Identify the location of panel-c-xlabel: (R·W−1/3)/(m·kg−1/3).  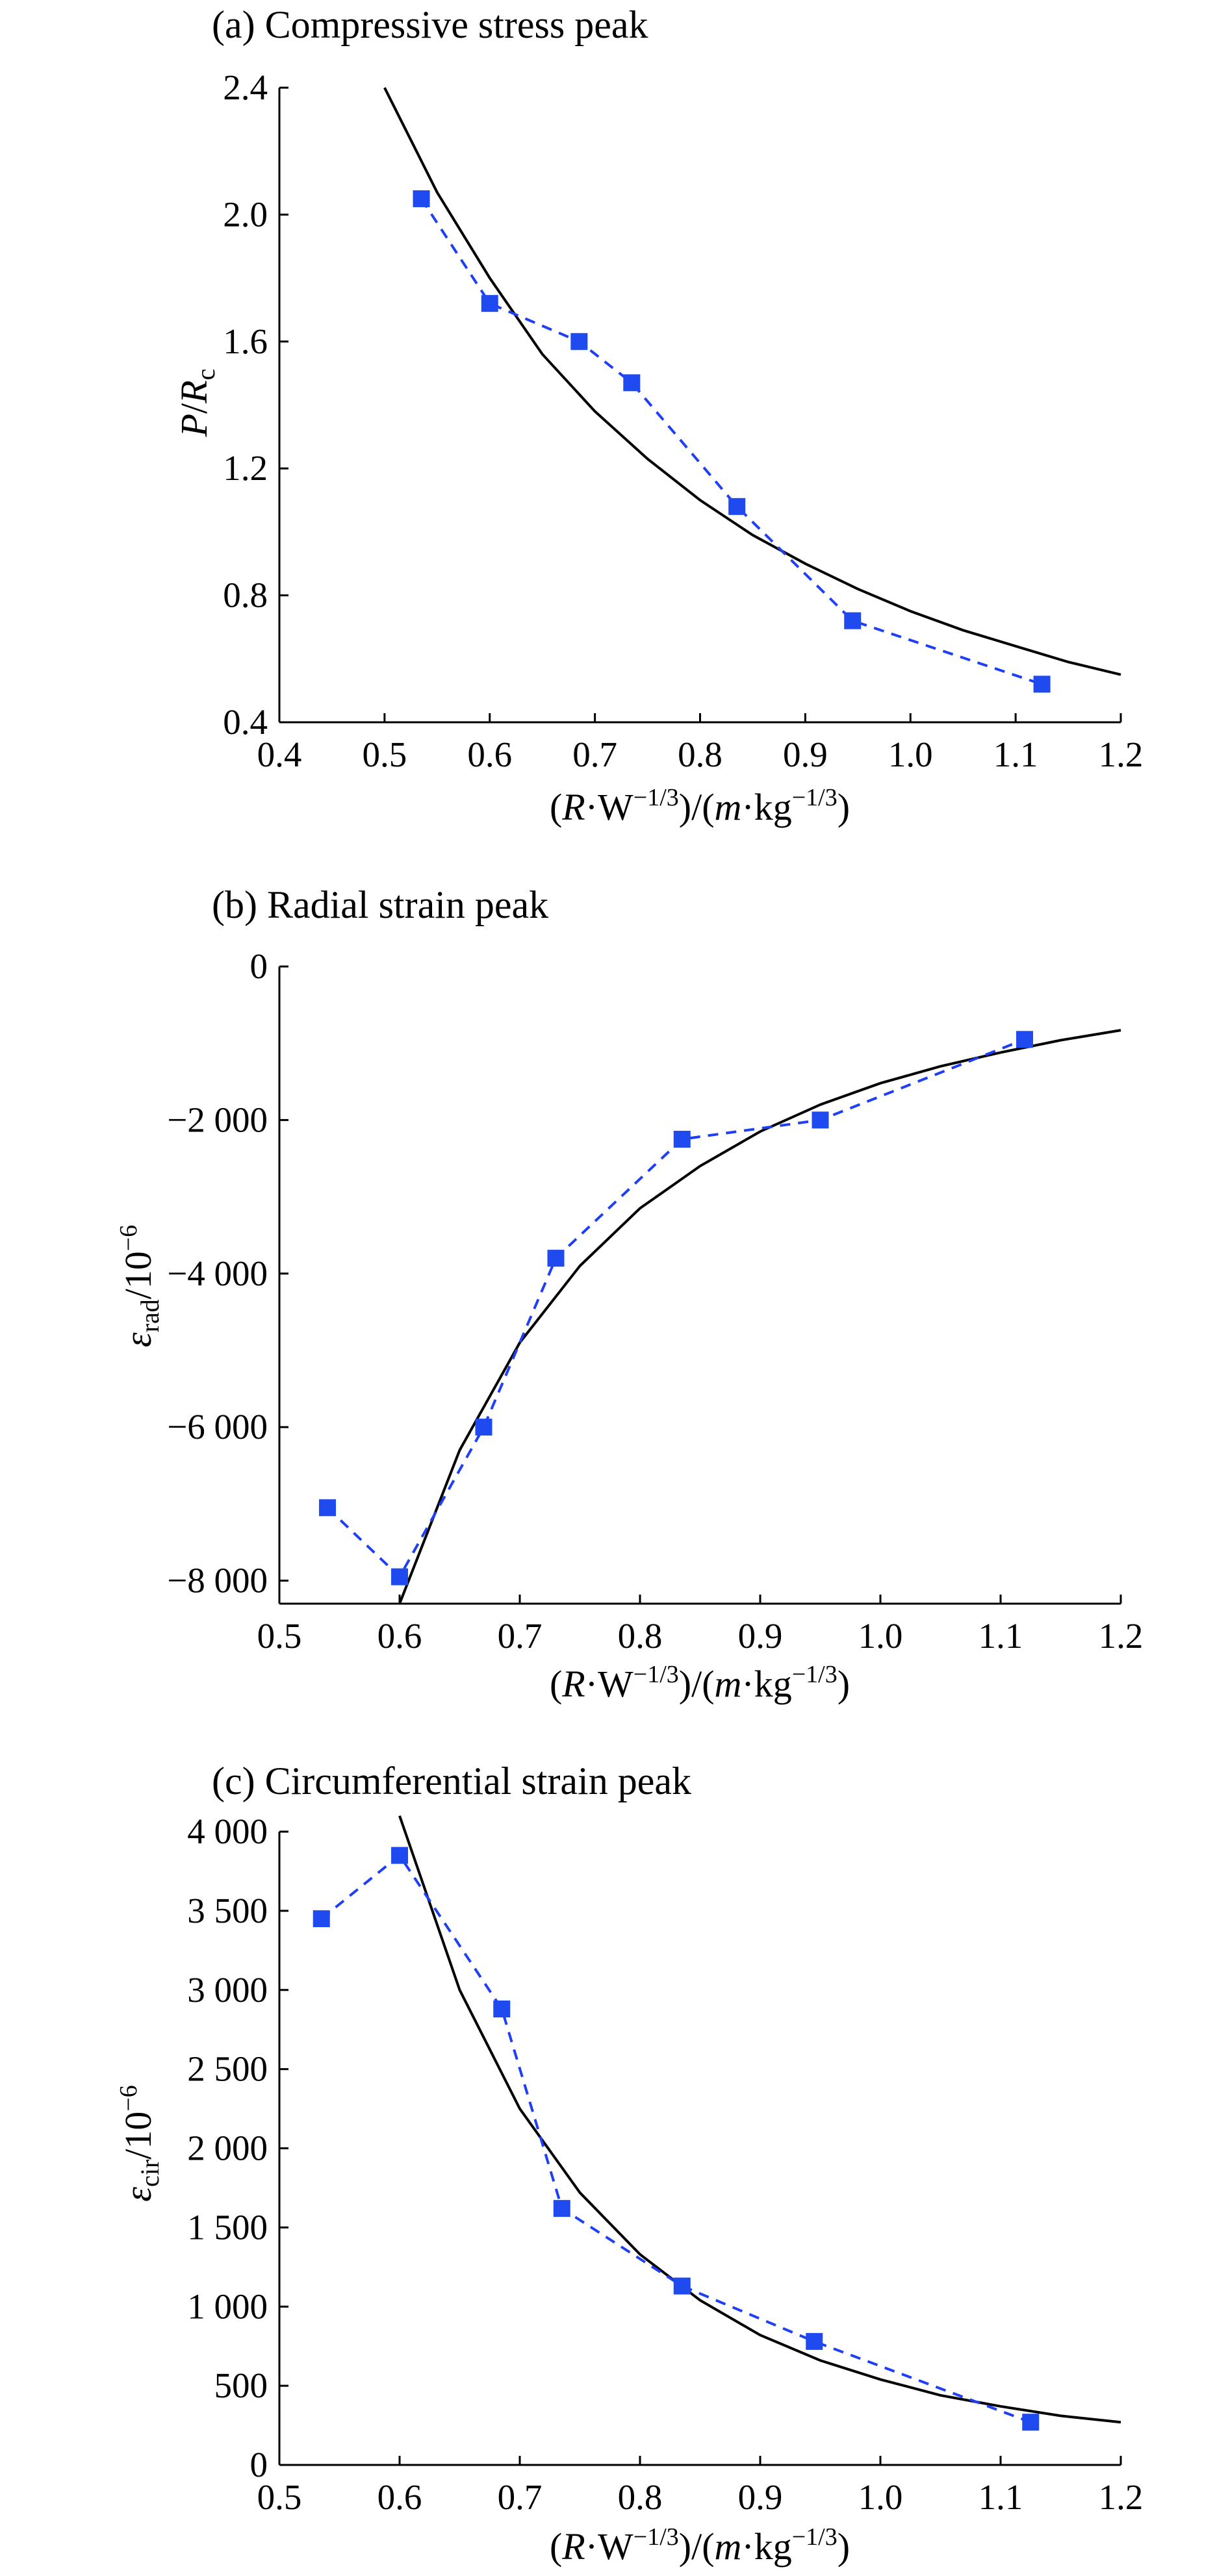
(700, 2545).